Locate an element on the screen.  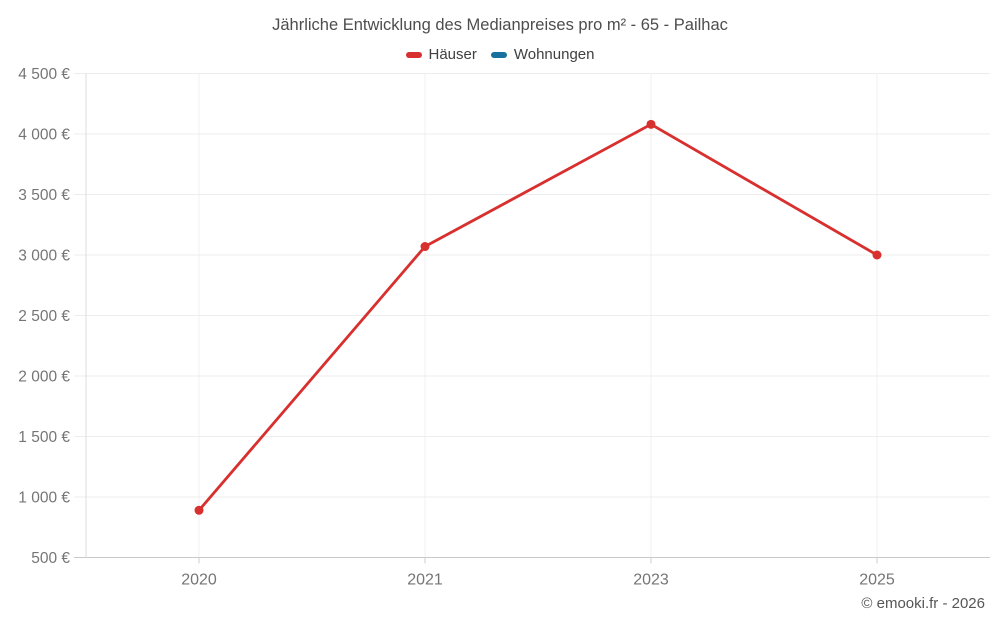
x-tick-label: 2025 is located at coordinates (877, 580).